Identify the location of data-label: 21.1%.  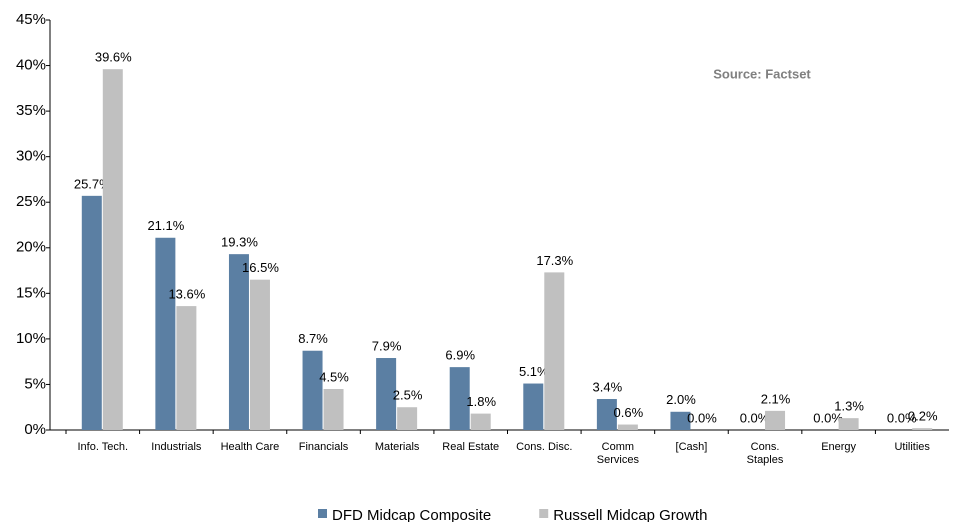
(165, 225).